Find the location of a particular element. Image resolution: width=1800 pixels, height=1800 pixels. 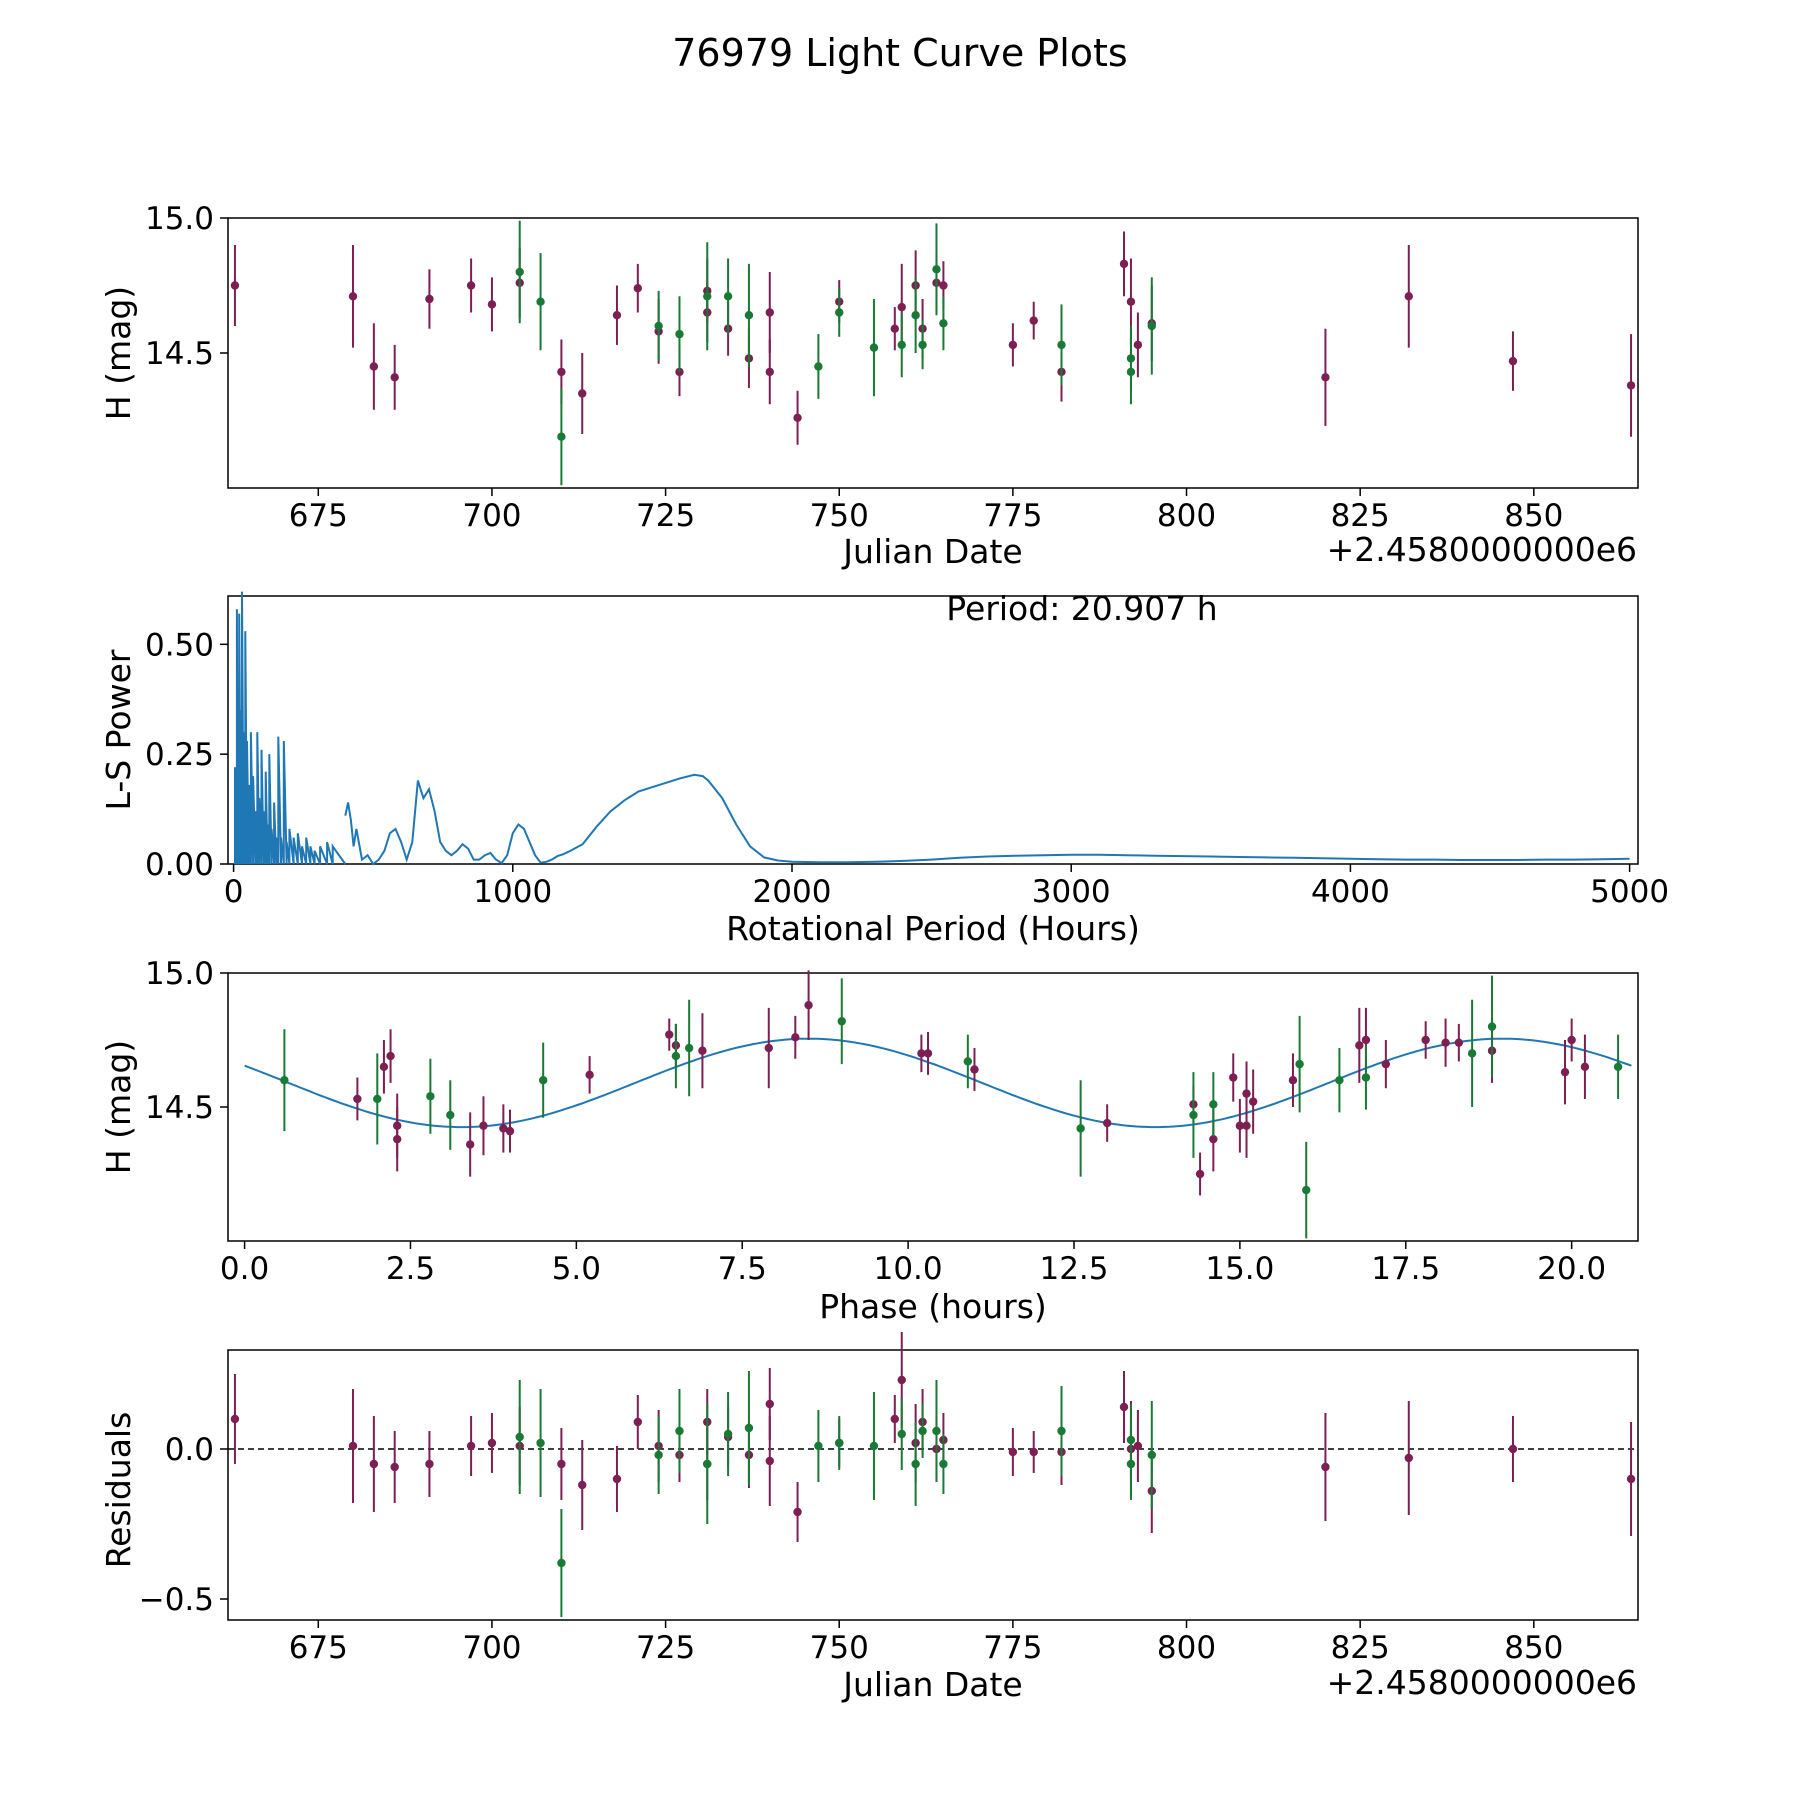

phase-xtick-label: 12.5 is located at coordinates (1073, 1269).